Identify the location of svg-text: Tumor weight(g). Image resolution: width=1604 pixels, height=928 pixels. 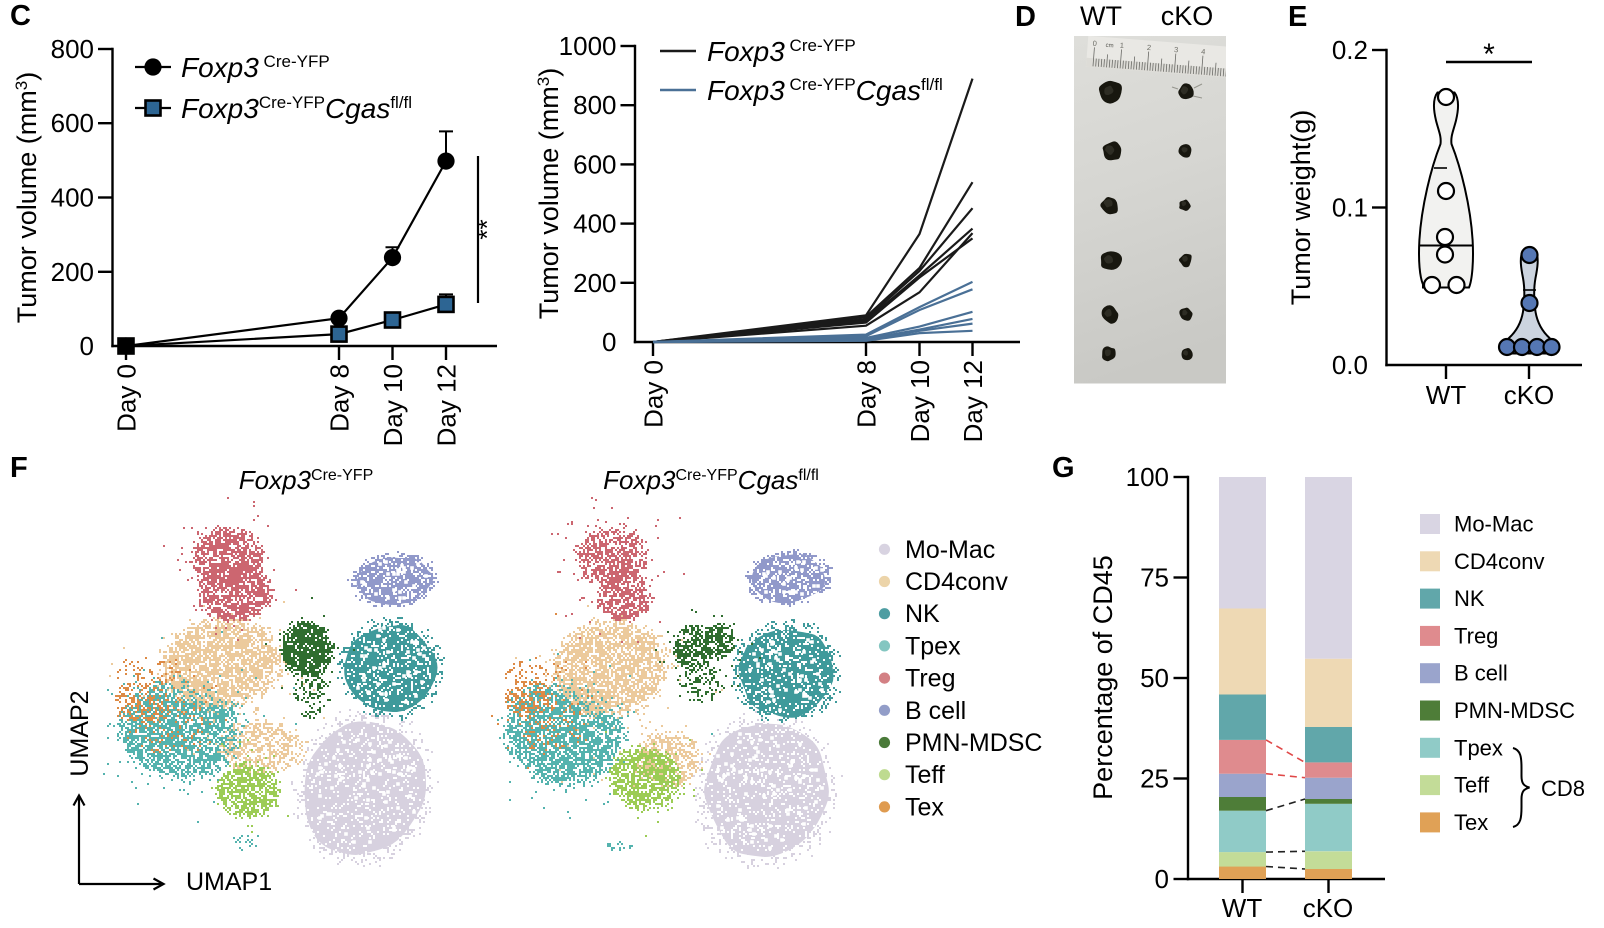
(1301, 208).